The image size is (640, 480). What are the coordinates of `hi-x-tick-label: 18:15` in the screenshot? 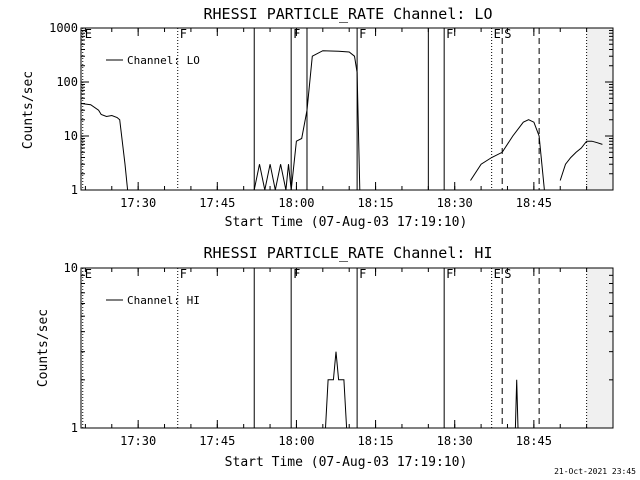 It's located at (376, 441).